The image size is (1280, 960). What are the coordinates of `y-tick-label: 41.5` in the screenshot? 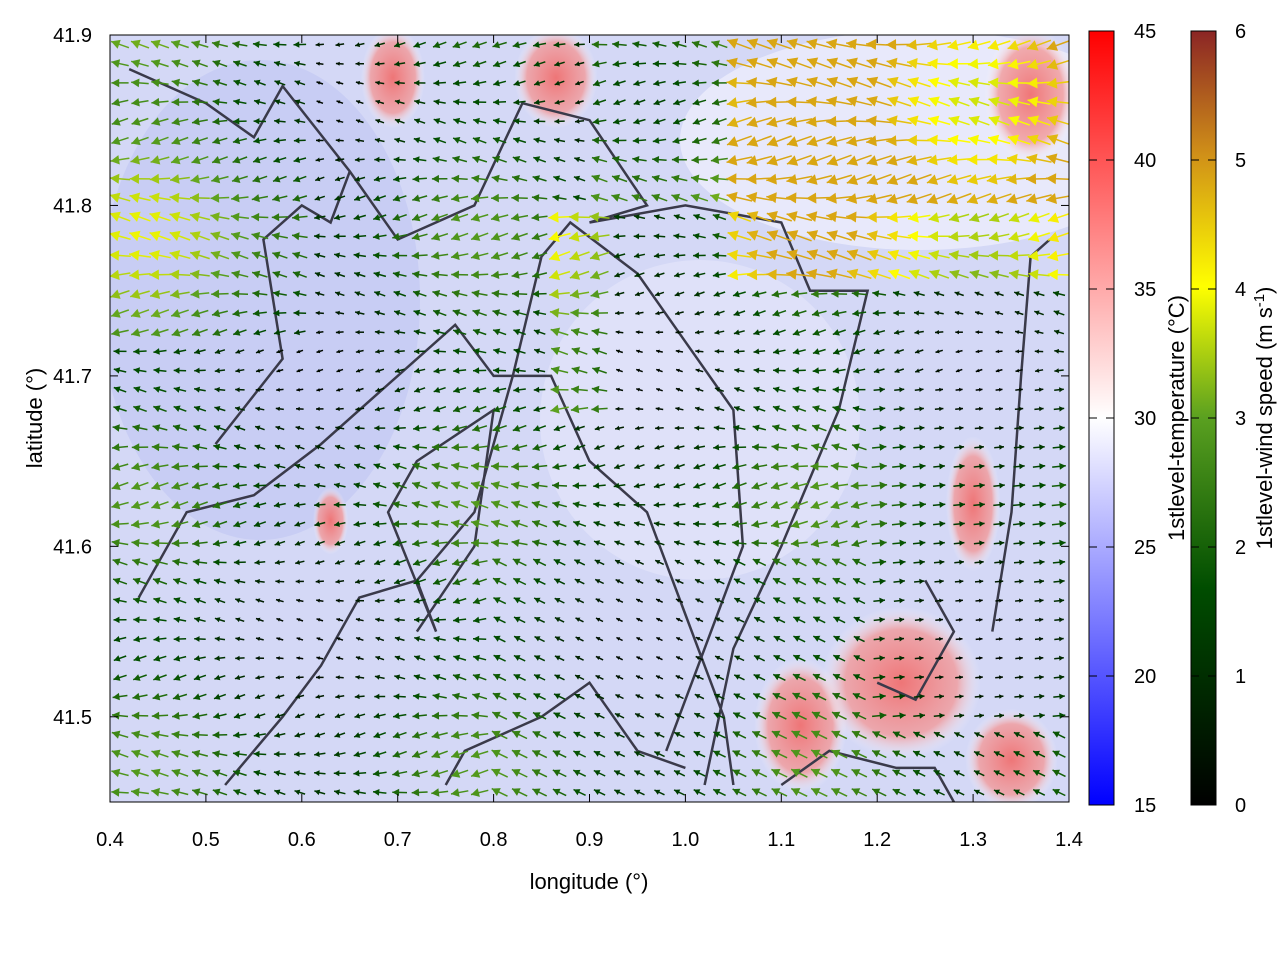 It's located at (72, 718).